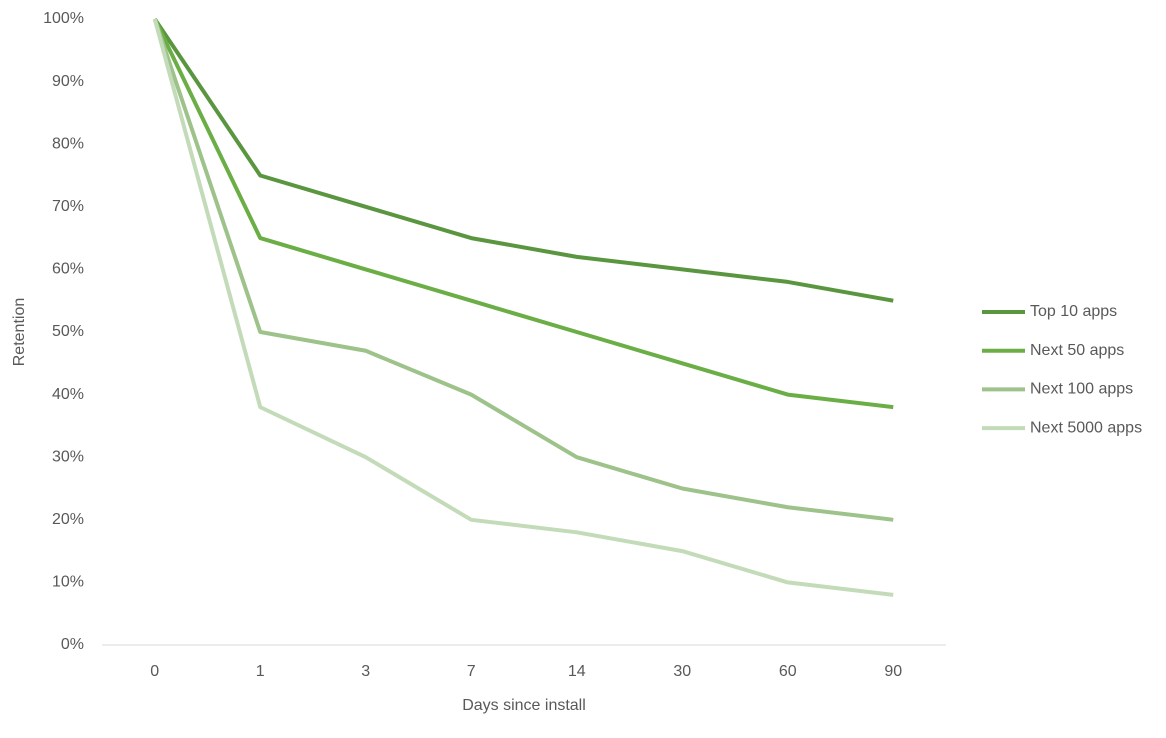 This screenshot has width=1166, height=738. Describe the element at coordinates (365, 671) in the screenshot. I see `x-tick-label: 3` at that location.